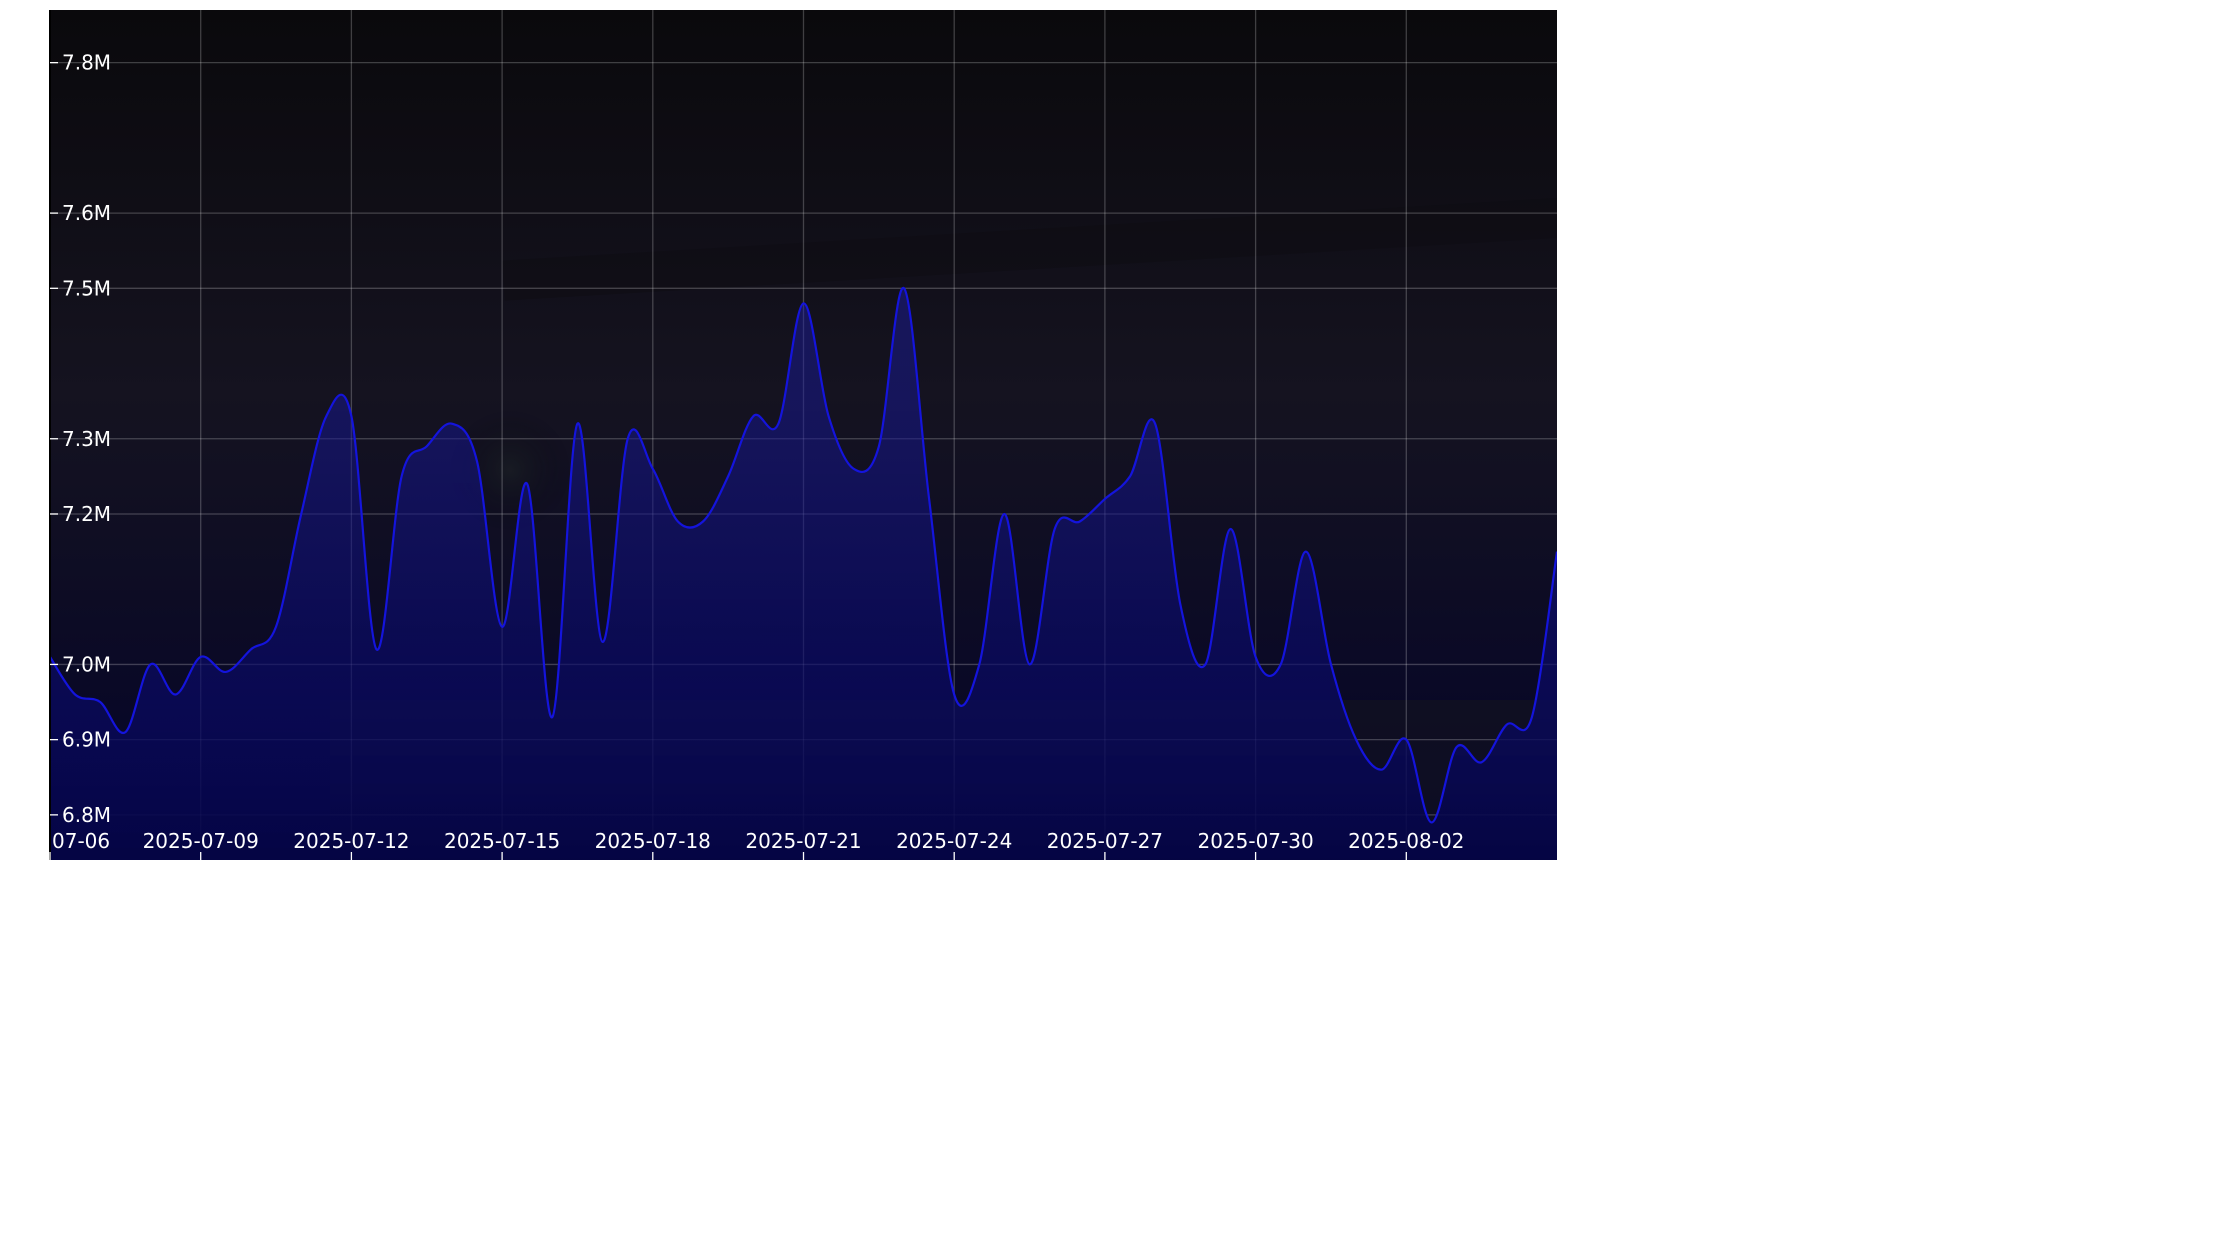  Describe the element at coordinates (502, 841) in the screenshot. I see `x-tick-label: 2025-07-15` at that location.